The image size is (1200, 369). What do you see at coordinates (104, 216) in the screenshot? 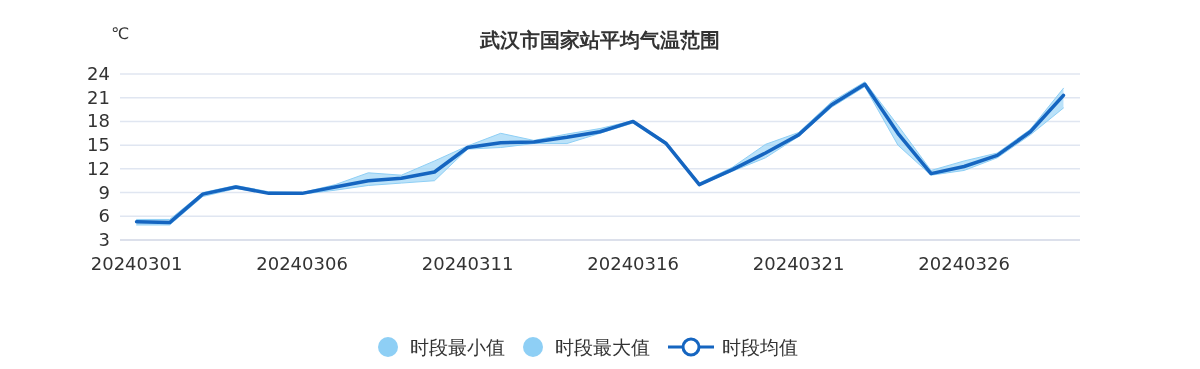
I see `y-tick-label: 6` at bounding box center [104, 216].